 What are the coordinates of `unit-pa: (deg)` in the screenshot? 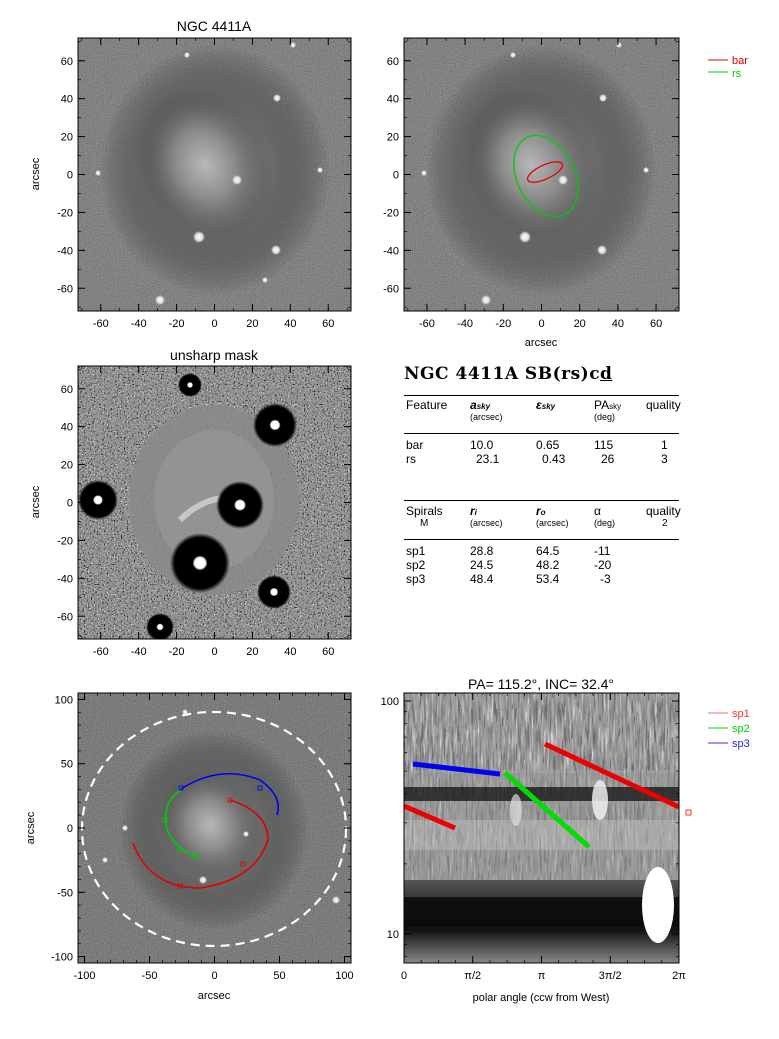 It's located at (605, 417).